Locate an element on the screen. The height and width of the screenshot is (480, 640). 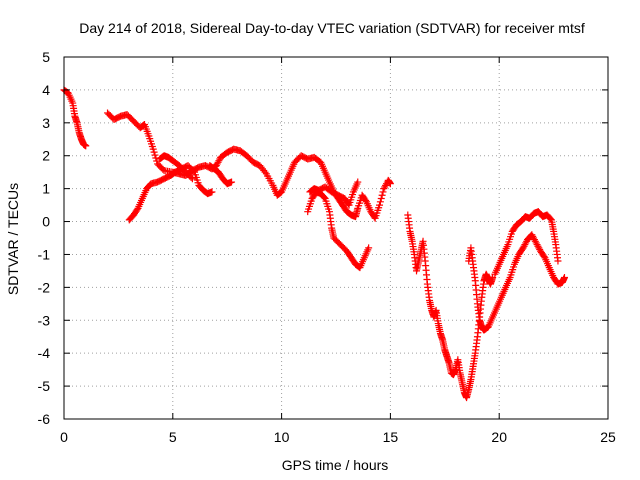
y-tick-label: -1 is located at coordinates (44, 254).